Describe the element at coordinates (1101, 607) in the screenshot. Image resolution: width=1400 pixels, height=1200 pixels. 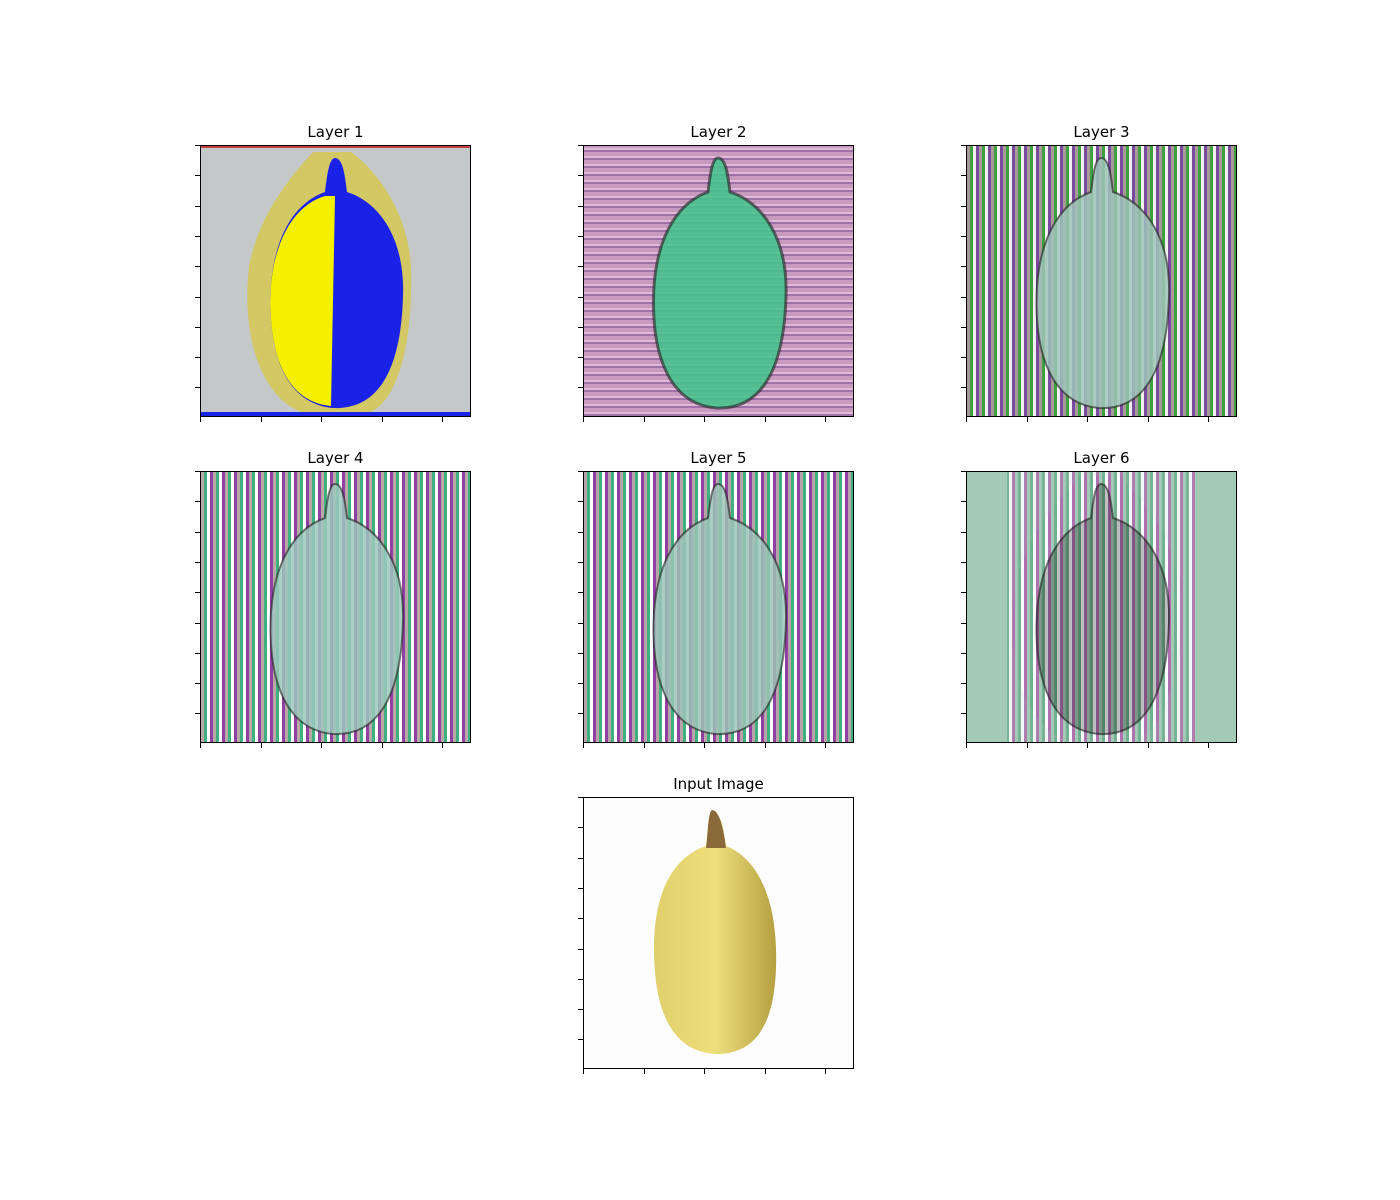
I see `layer-6-image` at that location.